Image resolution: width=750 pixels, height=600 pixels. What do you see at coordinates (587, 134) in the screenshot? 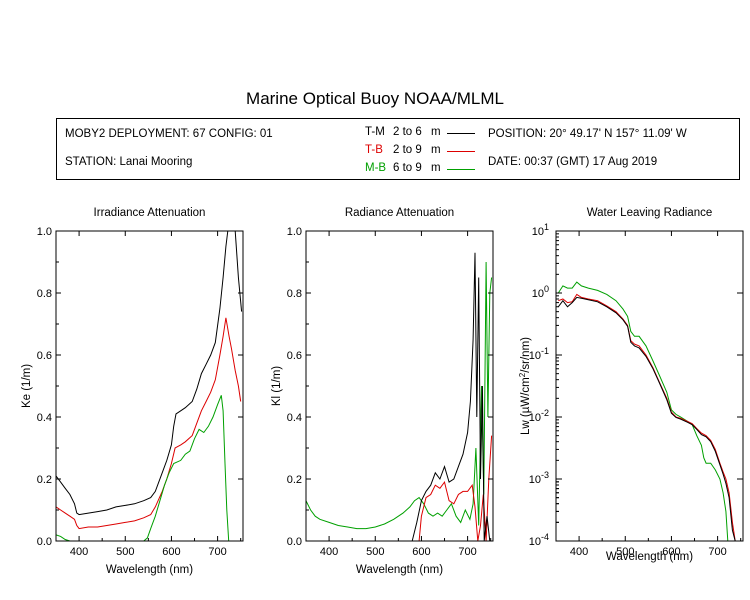
I see `position-text: POSITION: 20° 49.17' N 157° 11.09' W` at bounding box center [587, 134].